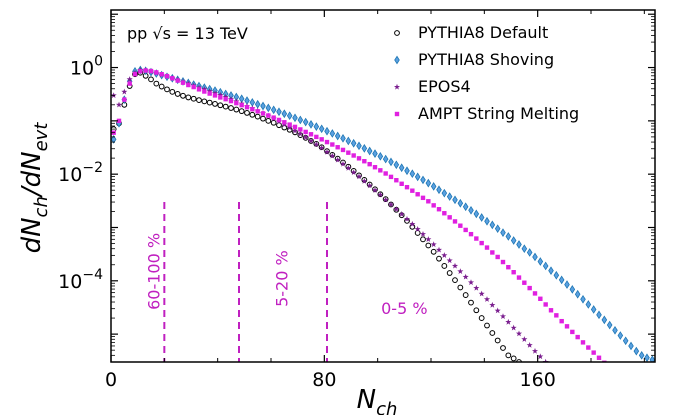  What do you see at coordinates (324, 380) in the screenshot?
I see `x-tick-label-1: 80` at bounding box center [324, 380].